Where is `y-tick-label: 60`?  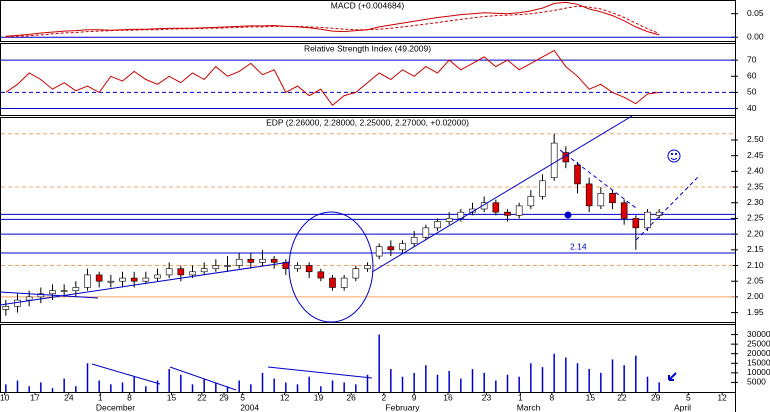 y-tick-label: 60 is located at coordinates (752, 76).